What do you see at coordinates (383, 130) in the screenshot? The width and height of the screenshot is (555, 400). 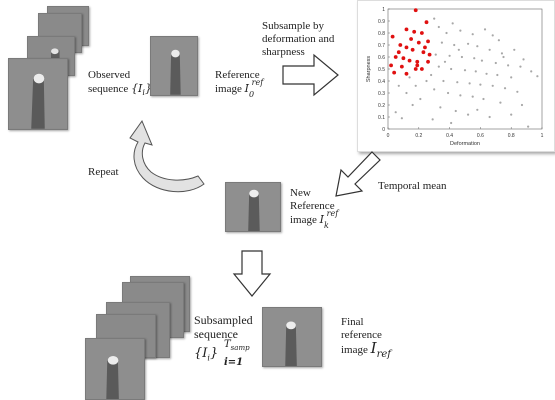 I see `y-tick-label: 0` at bounding box center [383, 130].